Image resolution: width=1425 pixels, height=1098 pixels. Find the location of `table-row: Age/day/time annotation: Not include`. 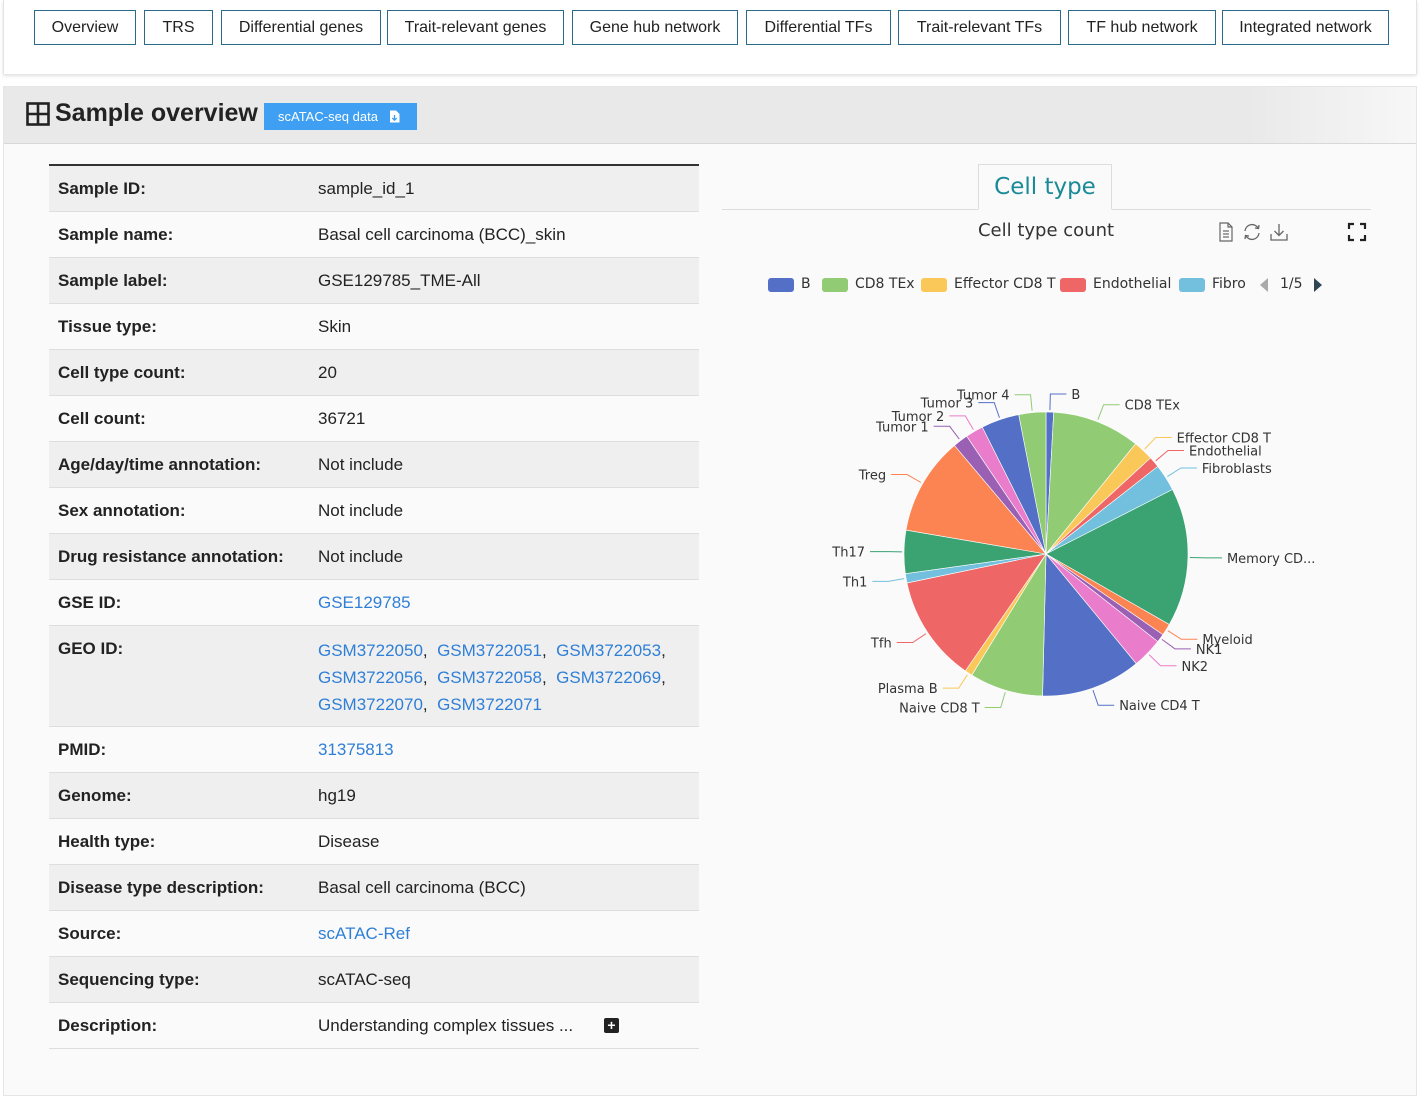

table-row: Age/day/time annotation: Not include is located at coordinates (374, 465).